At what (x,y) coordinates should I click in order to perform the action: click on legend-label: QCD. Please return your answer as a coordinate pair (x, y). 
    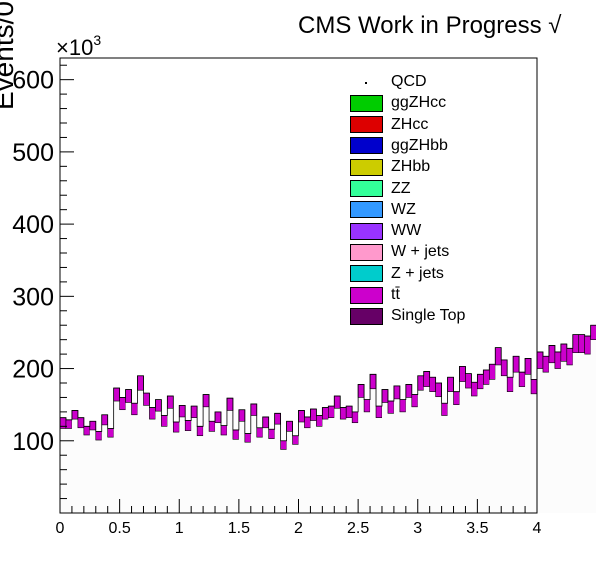
    Looking at the image, I should click on (409, 81).